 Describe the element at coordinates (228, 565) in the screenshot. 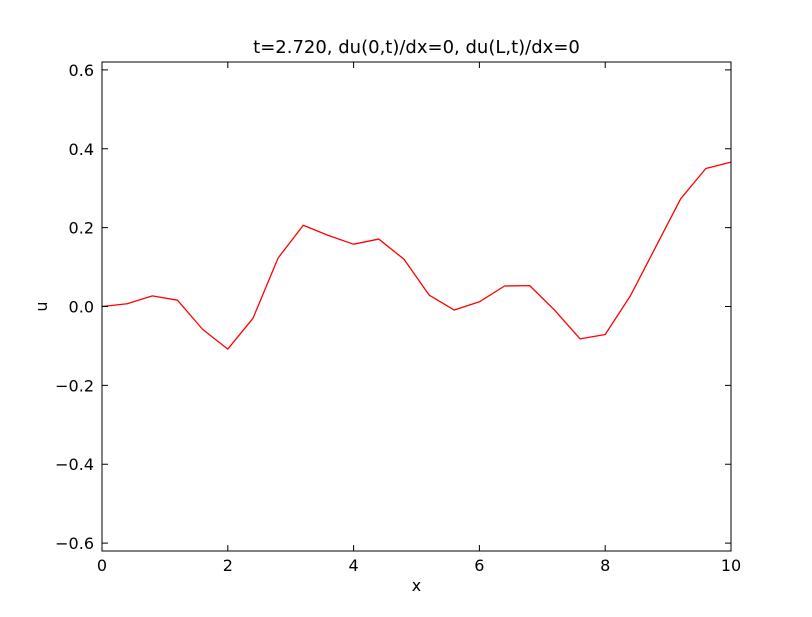

I see `x-tick-label: 2` at that location.